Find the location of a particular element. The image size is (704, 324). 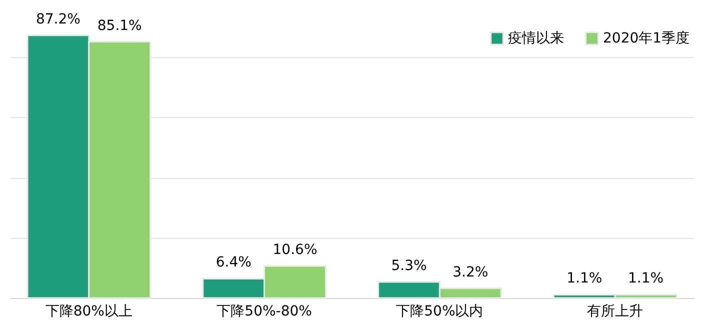

data-label: 5.3% is located at coordinates (409, 266).